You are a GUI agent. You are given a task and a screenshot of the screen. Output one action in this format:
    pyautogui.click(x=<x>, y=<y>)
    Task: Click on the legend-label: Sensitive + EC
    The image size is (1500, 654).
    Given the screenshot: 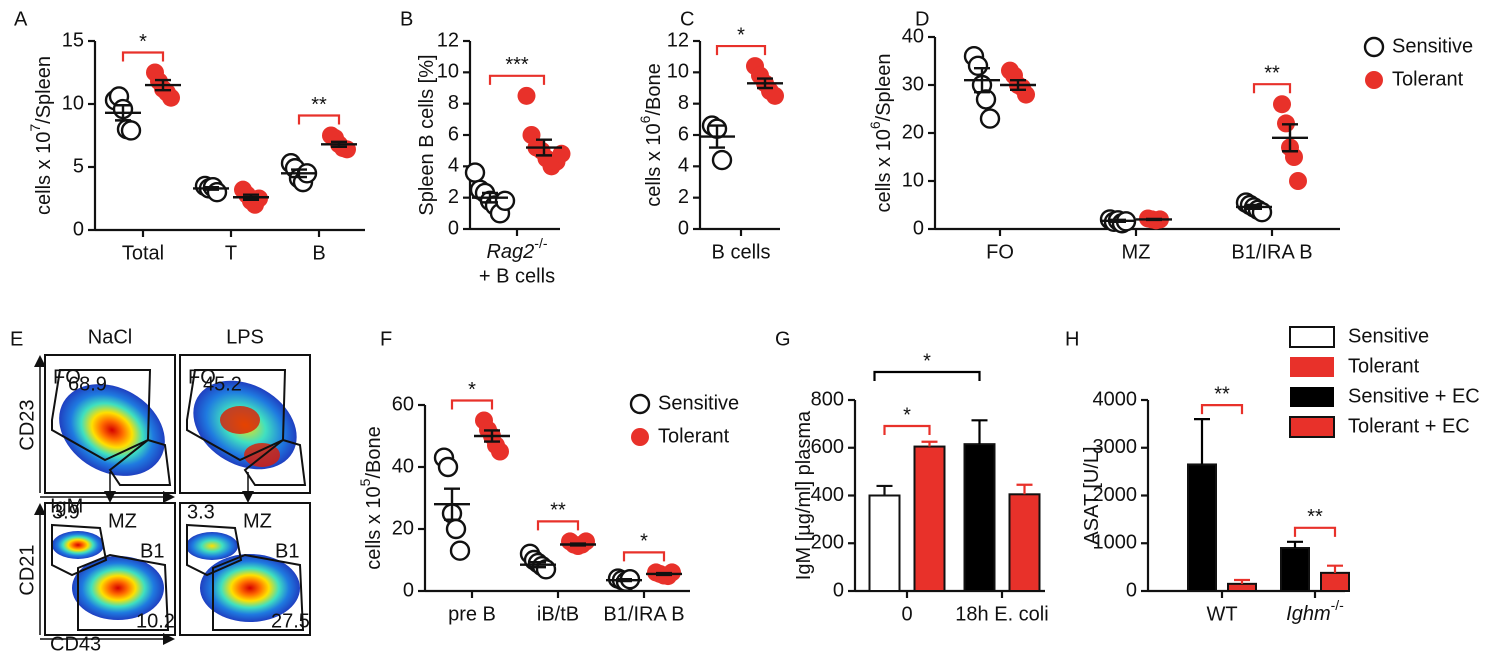 What is the action you would take?
    pyautogui.click(x=1414, y=396)
    